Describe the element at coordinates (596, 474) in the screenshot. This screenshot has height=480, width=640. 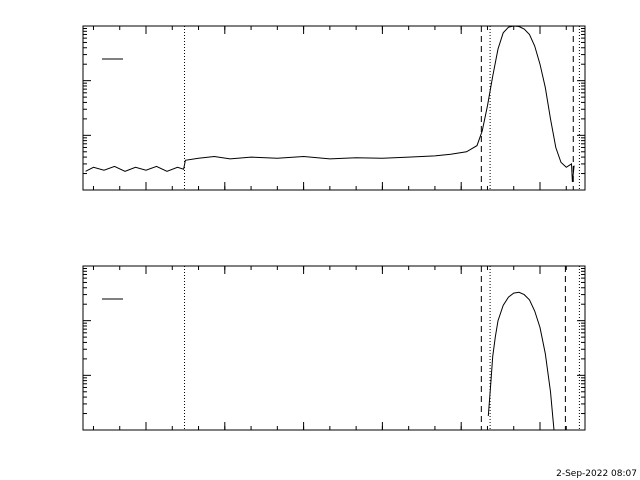
I see `footer-timestamp: 2-Sep-2022 08:07` at that location.